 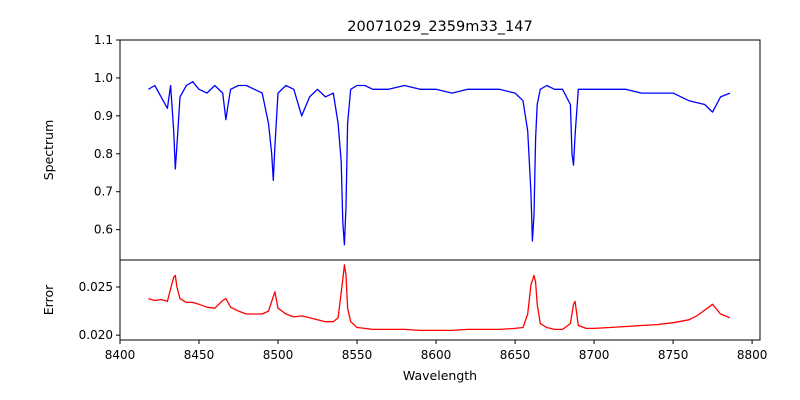 What do you see at coordinates (107, 135) in the screenshot?
I see `spectrum-y-axis: 0.6 0.7 0.8 0.9 1.0 1.1` at bounding box center [107, 135].